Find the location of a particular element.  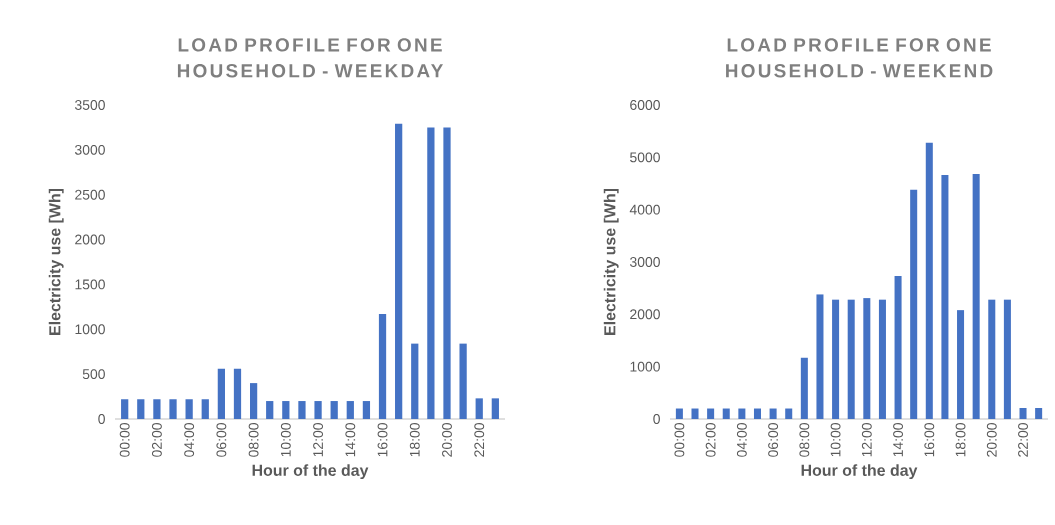

chart-title: LOAD PROFILE FOR ONE HOUSEHOLD - WEEKEND is located at coordinates (859, 58).